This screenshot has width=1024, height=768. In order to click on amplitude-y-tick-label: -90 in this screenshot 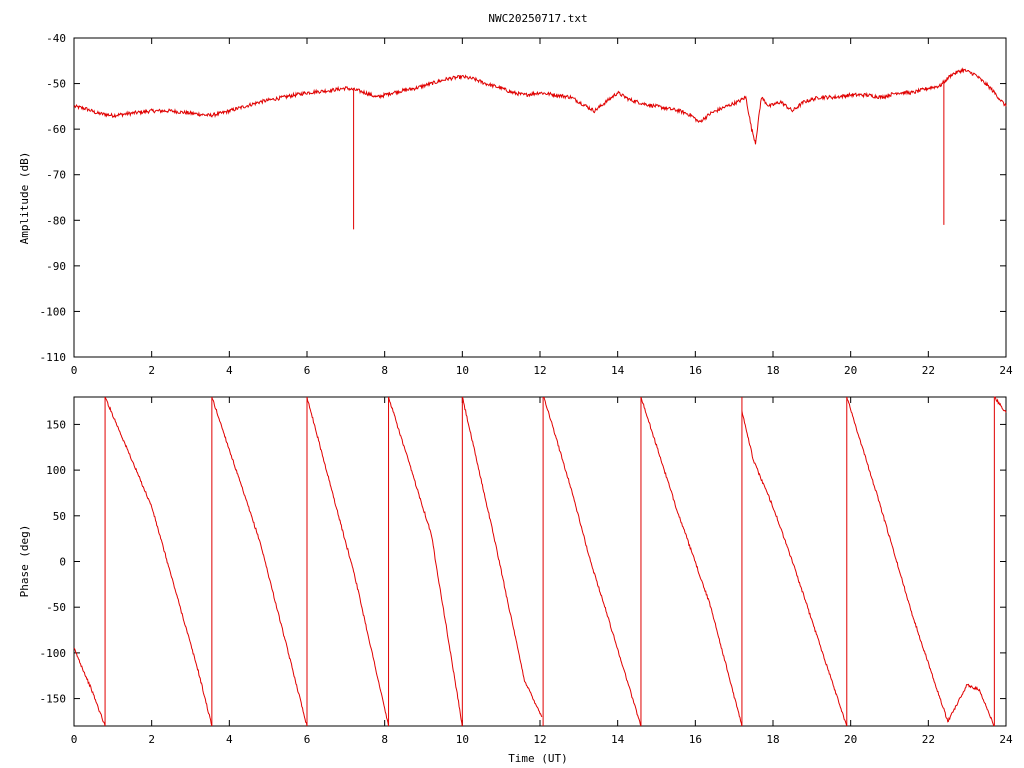, I will do `click(56, 266)`.